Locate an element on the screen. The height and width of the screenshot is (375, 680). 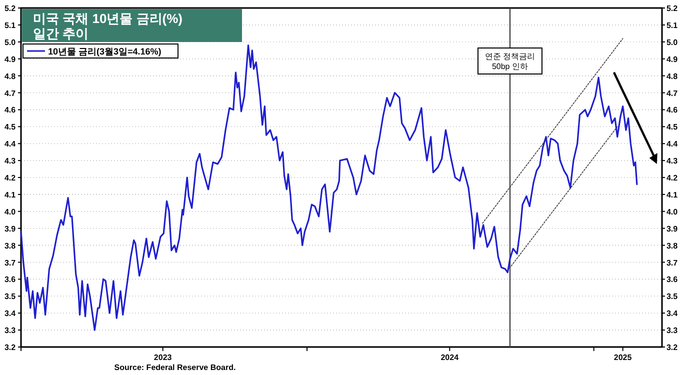
y-tick-label: 3.2 is located at coordinates (10, 347).